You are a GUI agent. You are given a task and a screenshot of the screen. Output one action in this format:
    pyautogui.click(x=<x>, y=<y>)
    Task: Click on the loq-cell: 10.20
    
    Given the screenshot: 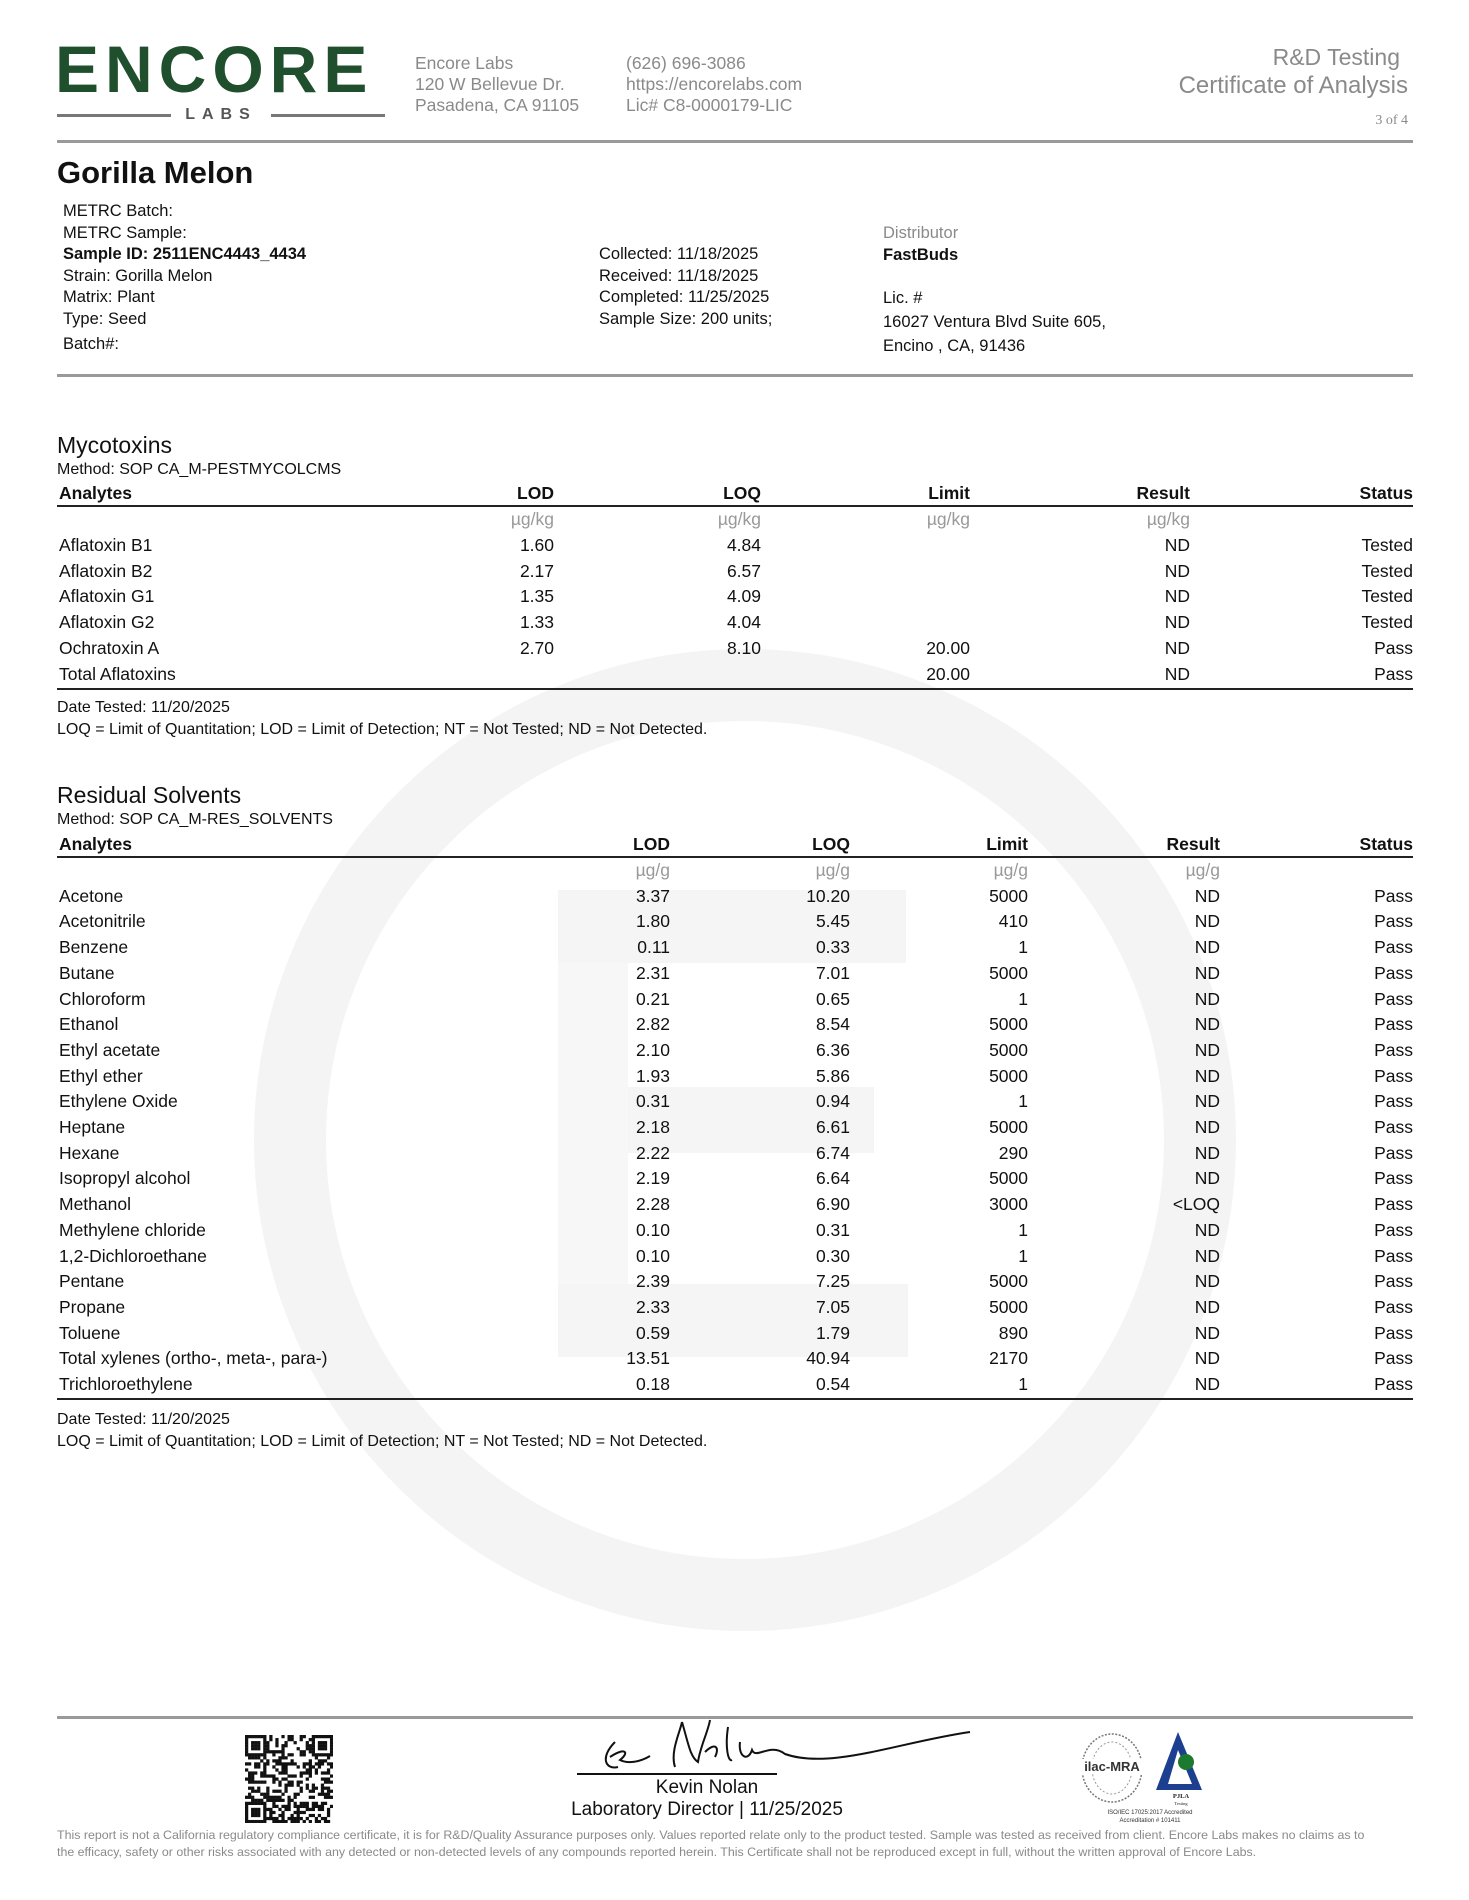 What is the action you would take?
    pyautogui.click(x=828, y=895)
    